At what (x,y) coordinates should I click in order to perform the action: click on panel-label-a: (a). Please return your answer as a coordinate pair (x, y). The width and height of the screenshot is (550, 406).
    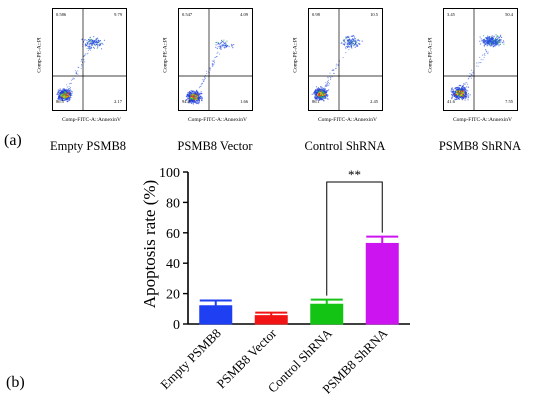
    Looking at the image, I should click on (13, 140).